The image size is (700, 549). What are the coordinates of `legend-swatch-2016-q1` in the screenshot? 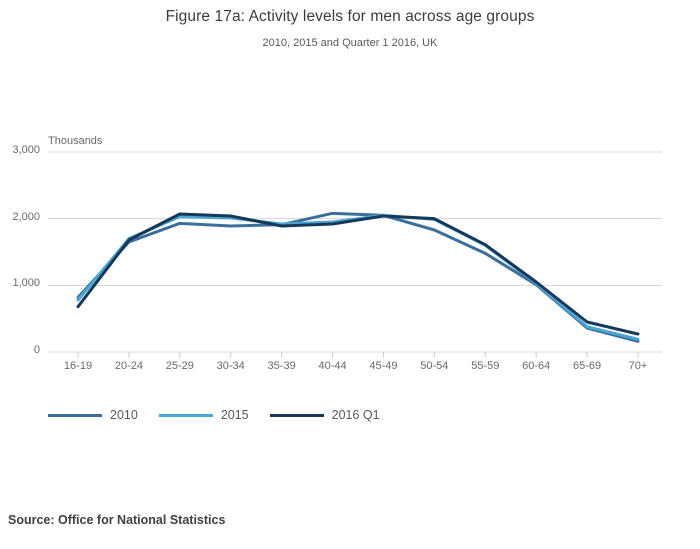 It's located at (296, 415).